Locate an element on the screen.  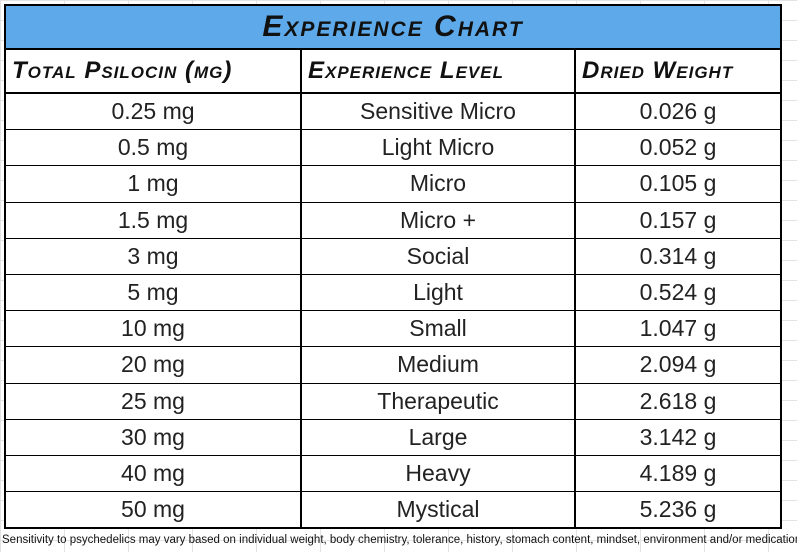
table-row: 3 mg Social 0.314 g is located at coordinates (393, 256).